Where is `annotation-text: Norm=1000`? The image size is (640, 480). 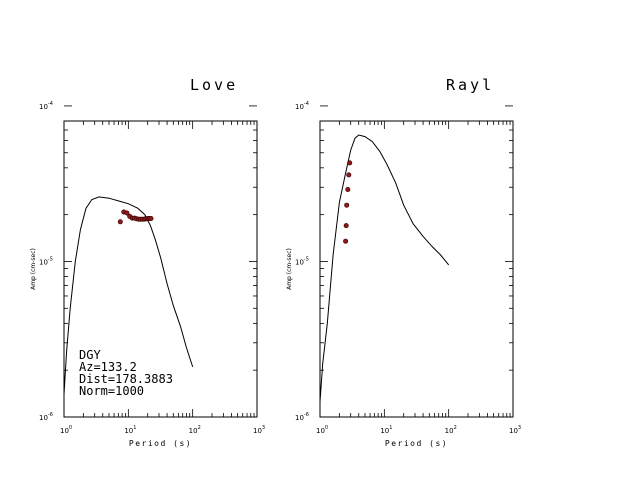 annotation-text: Norm=1000 is located at coordinates (111, 391).